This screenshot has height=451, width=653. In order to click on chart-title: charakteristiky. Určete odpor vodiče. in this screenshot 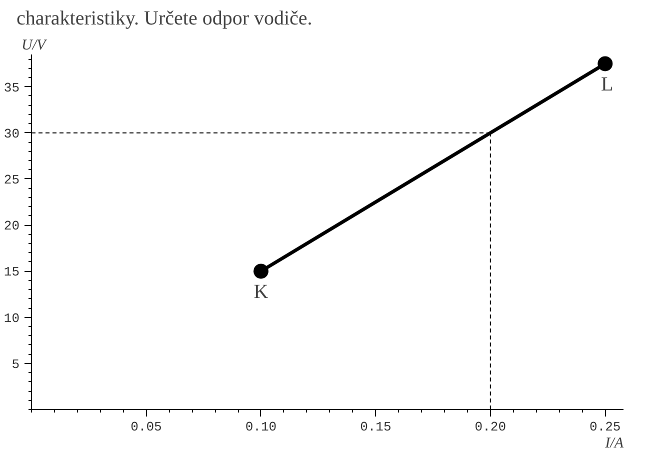, I will do `click(164, 19)`.